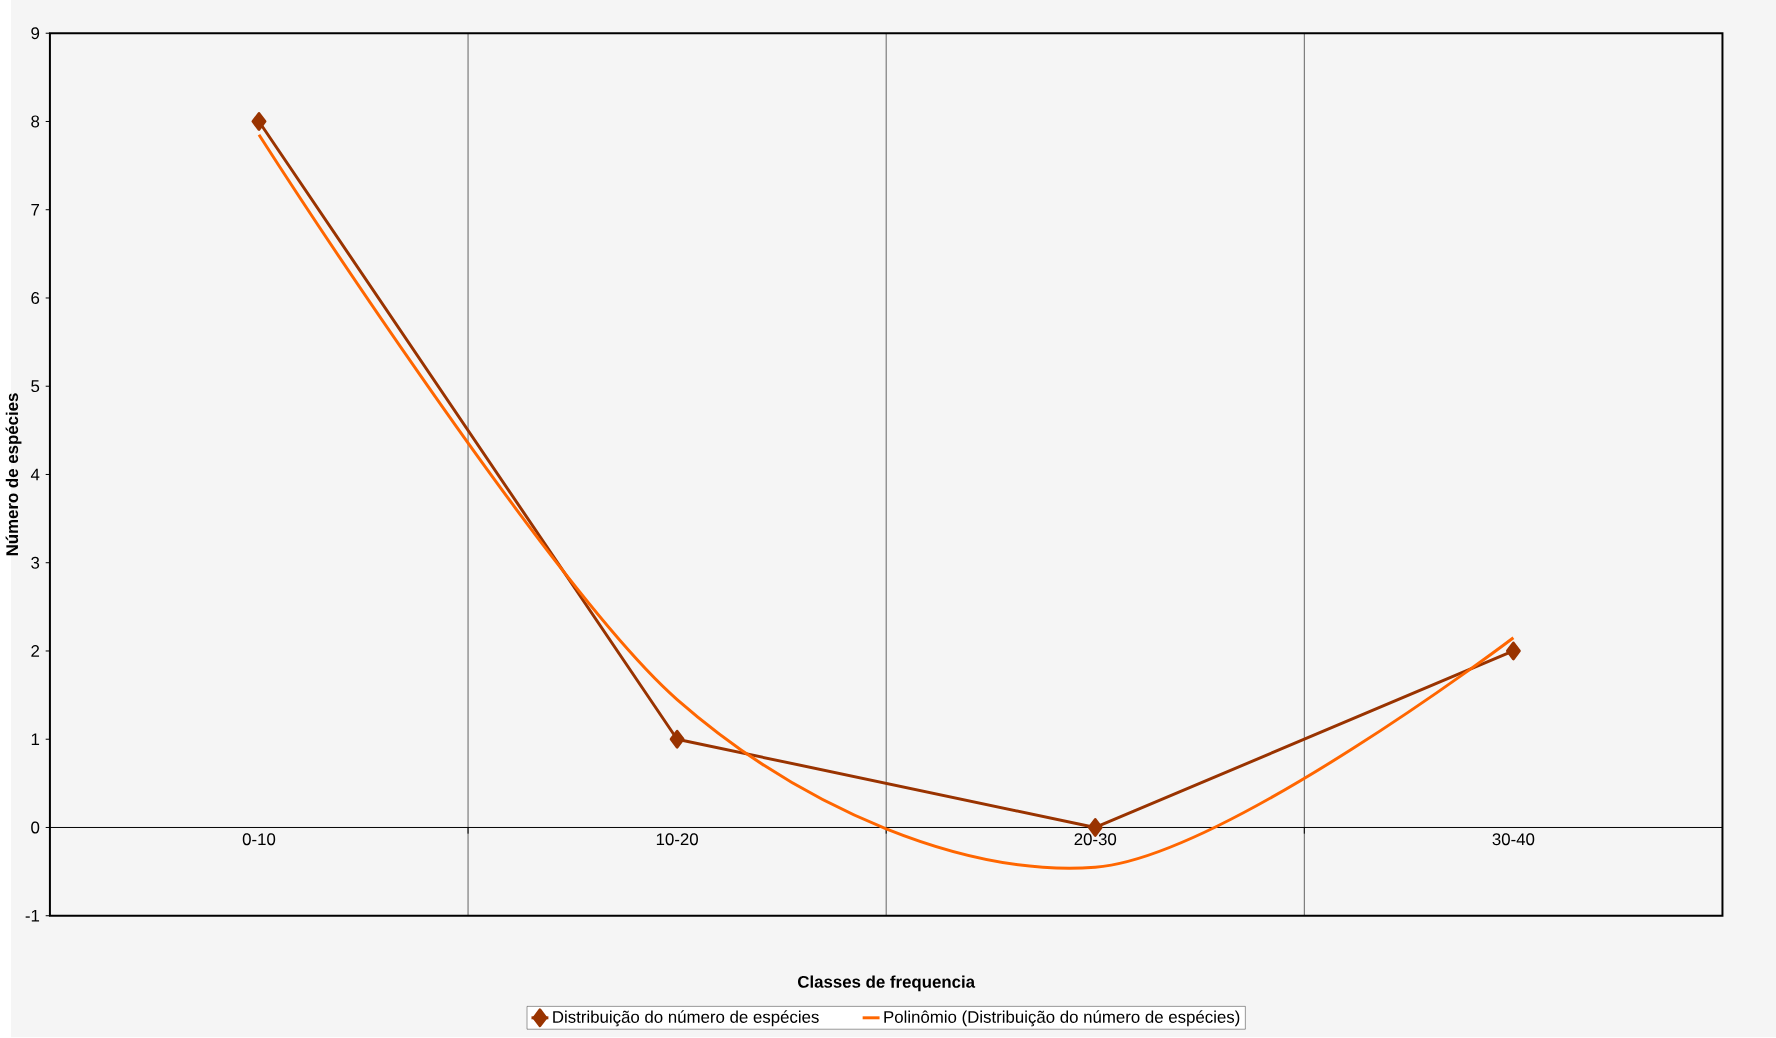  What do you see at coordinates (35, 651) in the screenshot?
I see `y-tick-label: 2` at bounding box center [35, 651].